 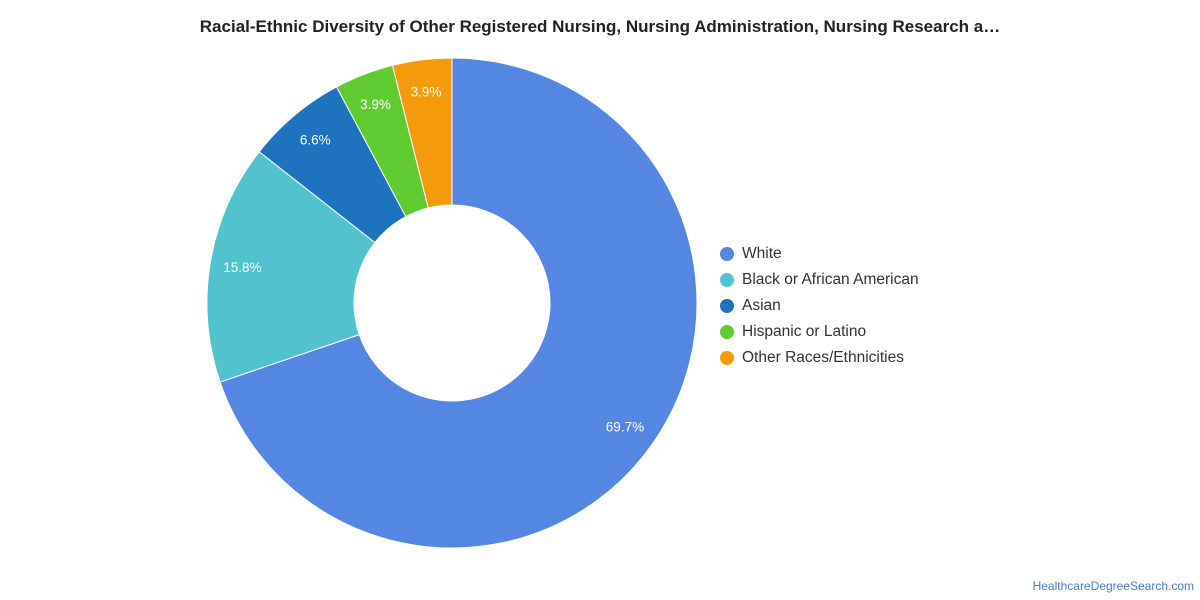 I want to click on legend-item-asian: Asian, so click(x=819, y=306).